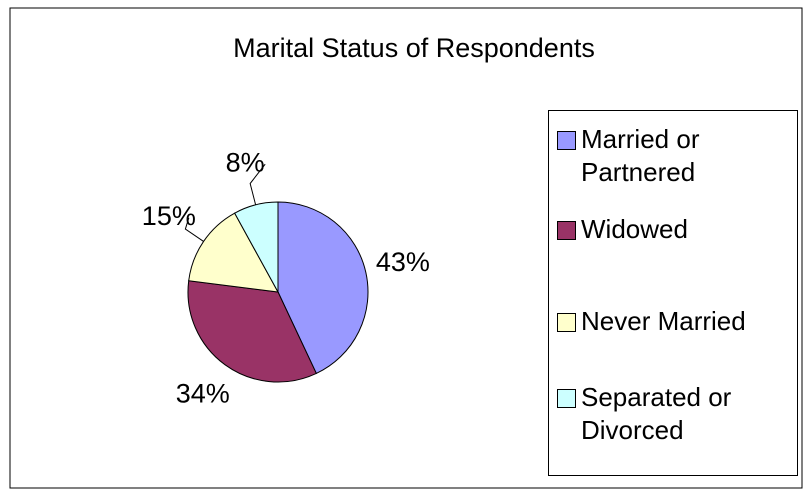 The width and height of the screenshot is (805, 491). I want to click on data-label: 43%, so click(403, 262).